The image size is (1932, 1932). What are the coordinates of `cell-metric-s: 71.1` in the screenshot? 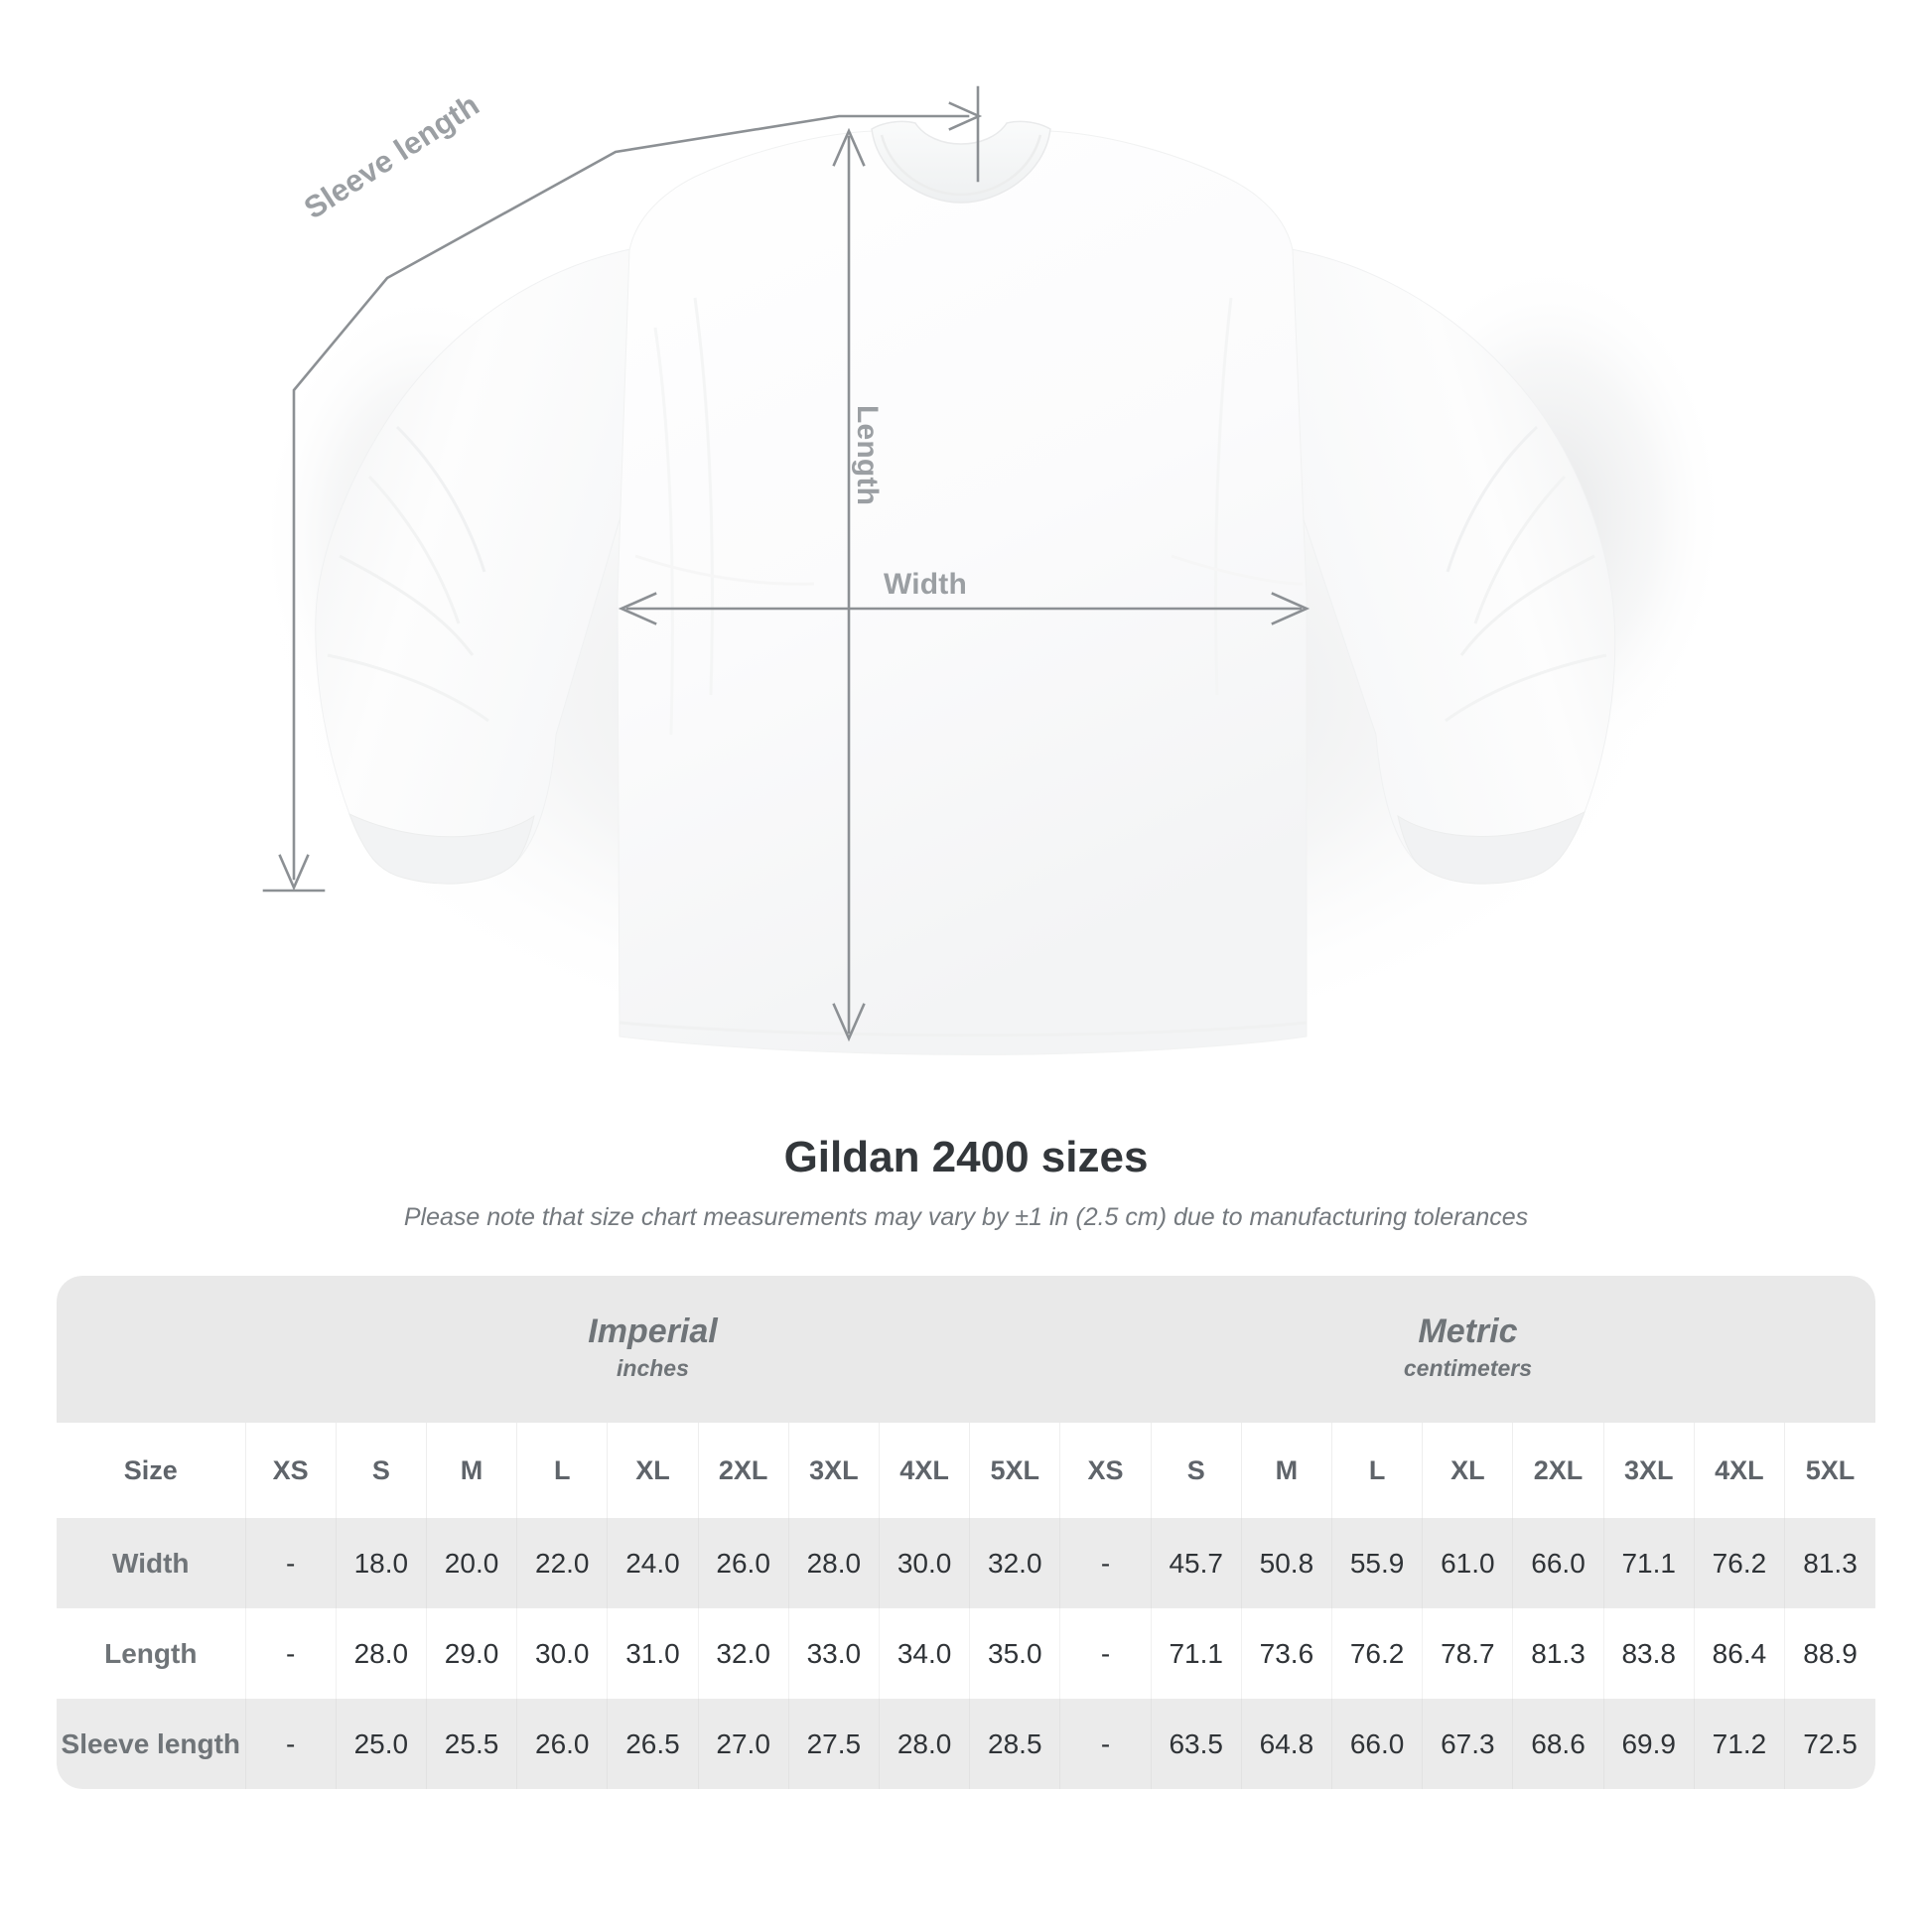 It's located at (1196, 1653).